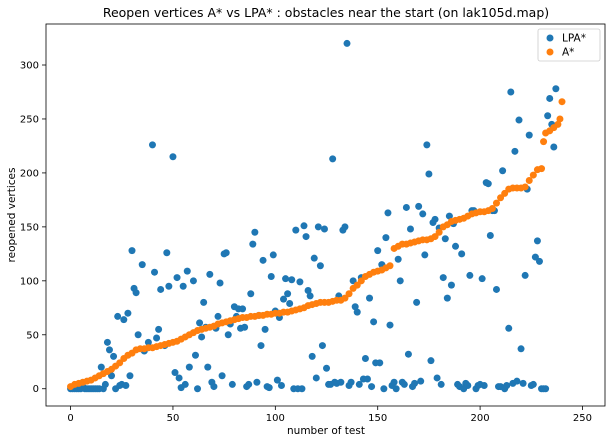  What do you see at coordinates (32, 335) in the screenshot?
I see `y-tick-label: 50` at bounding box center [32, 335].